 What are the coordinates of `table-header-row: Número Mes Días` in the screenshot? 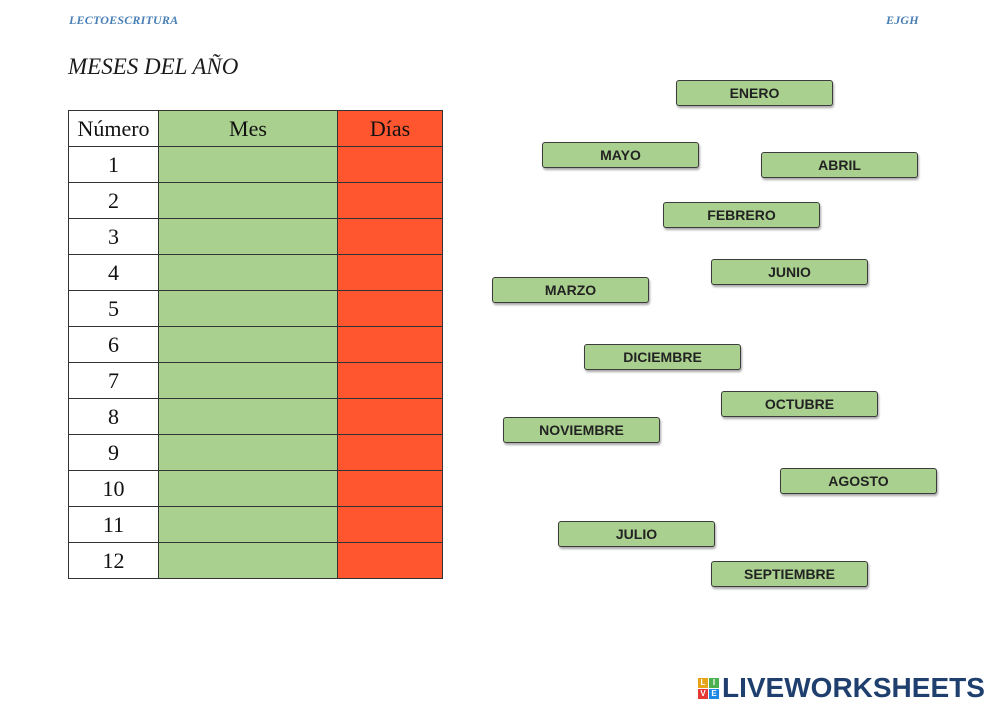 It's located at (255, 128).